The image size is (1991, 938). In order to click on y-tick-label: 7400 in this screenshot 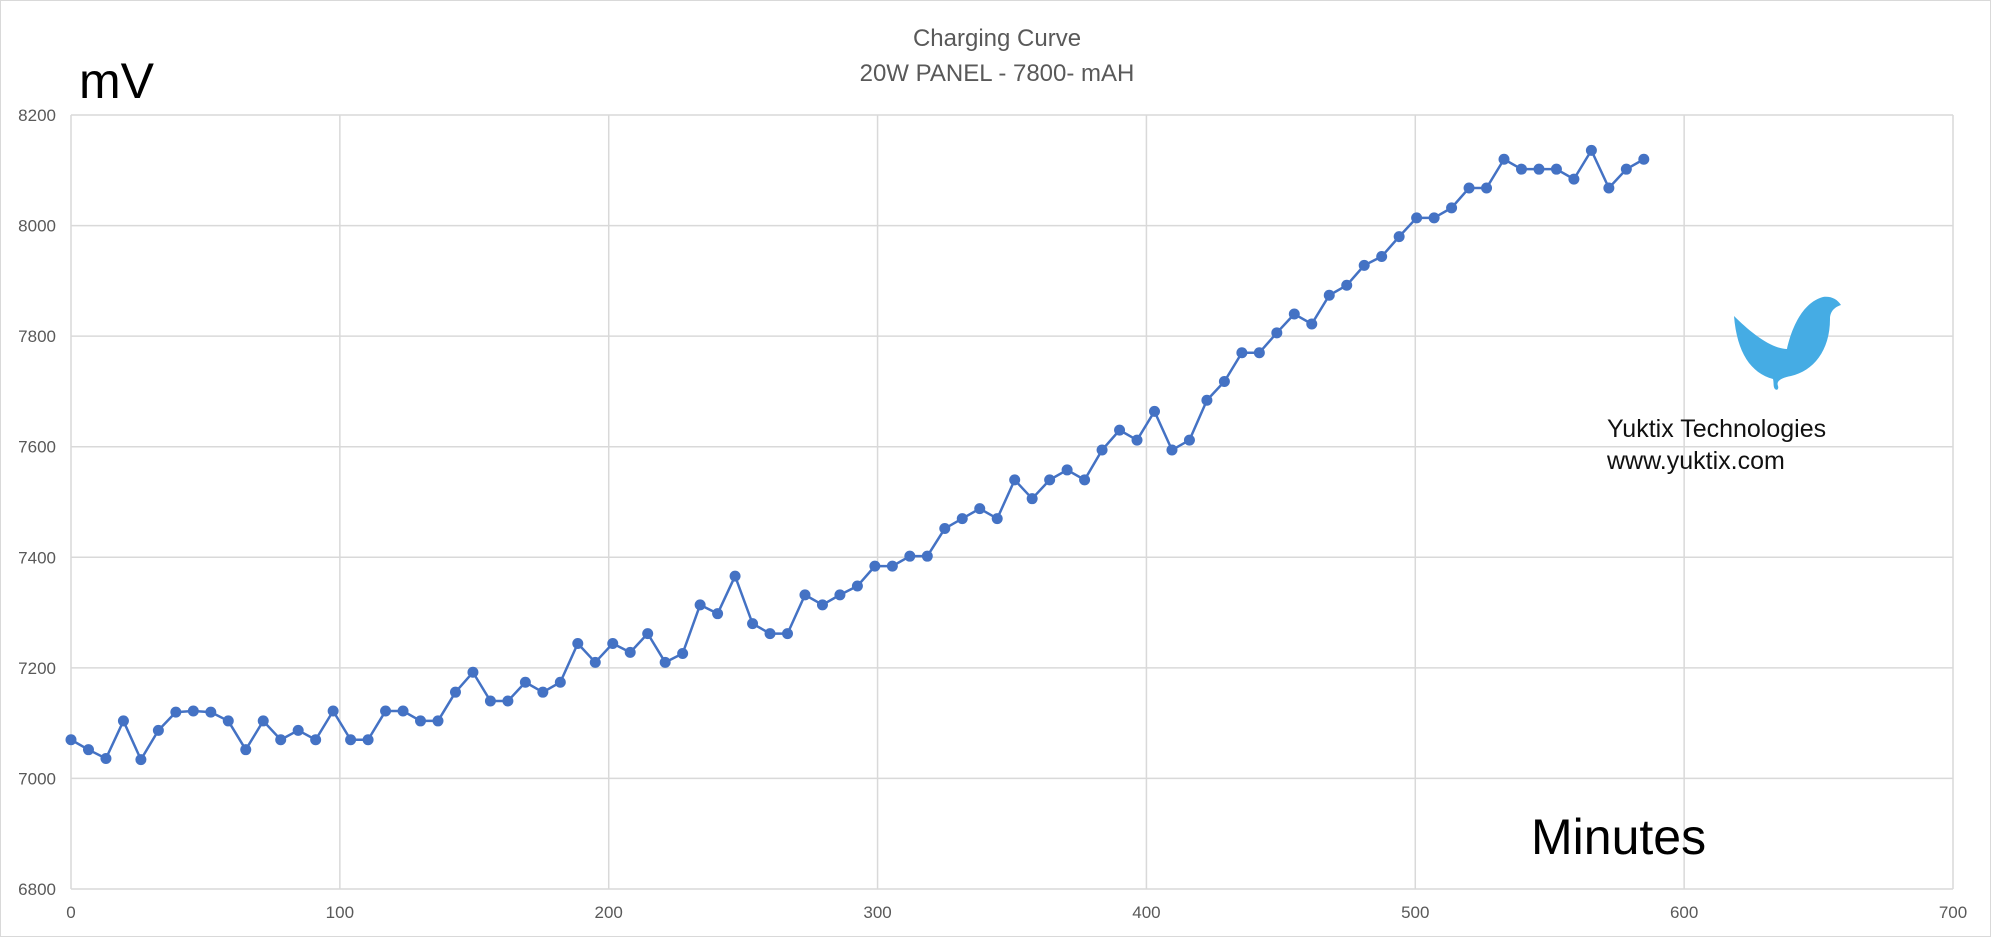, I will do `click(37, 557)`.